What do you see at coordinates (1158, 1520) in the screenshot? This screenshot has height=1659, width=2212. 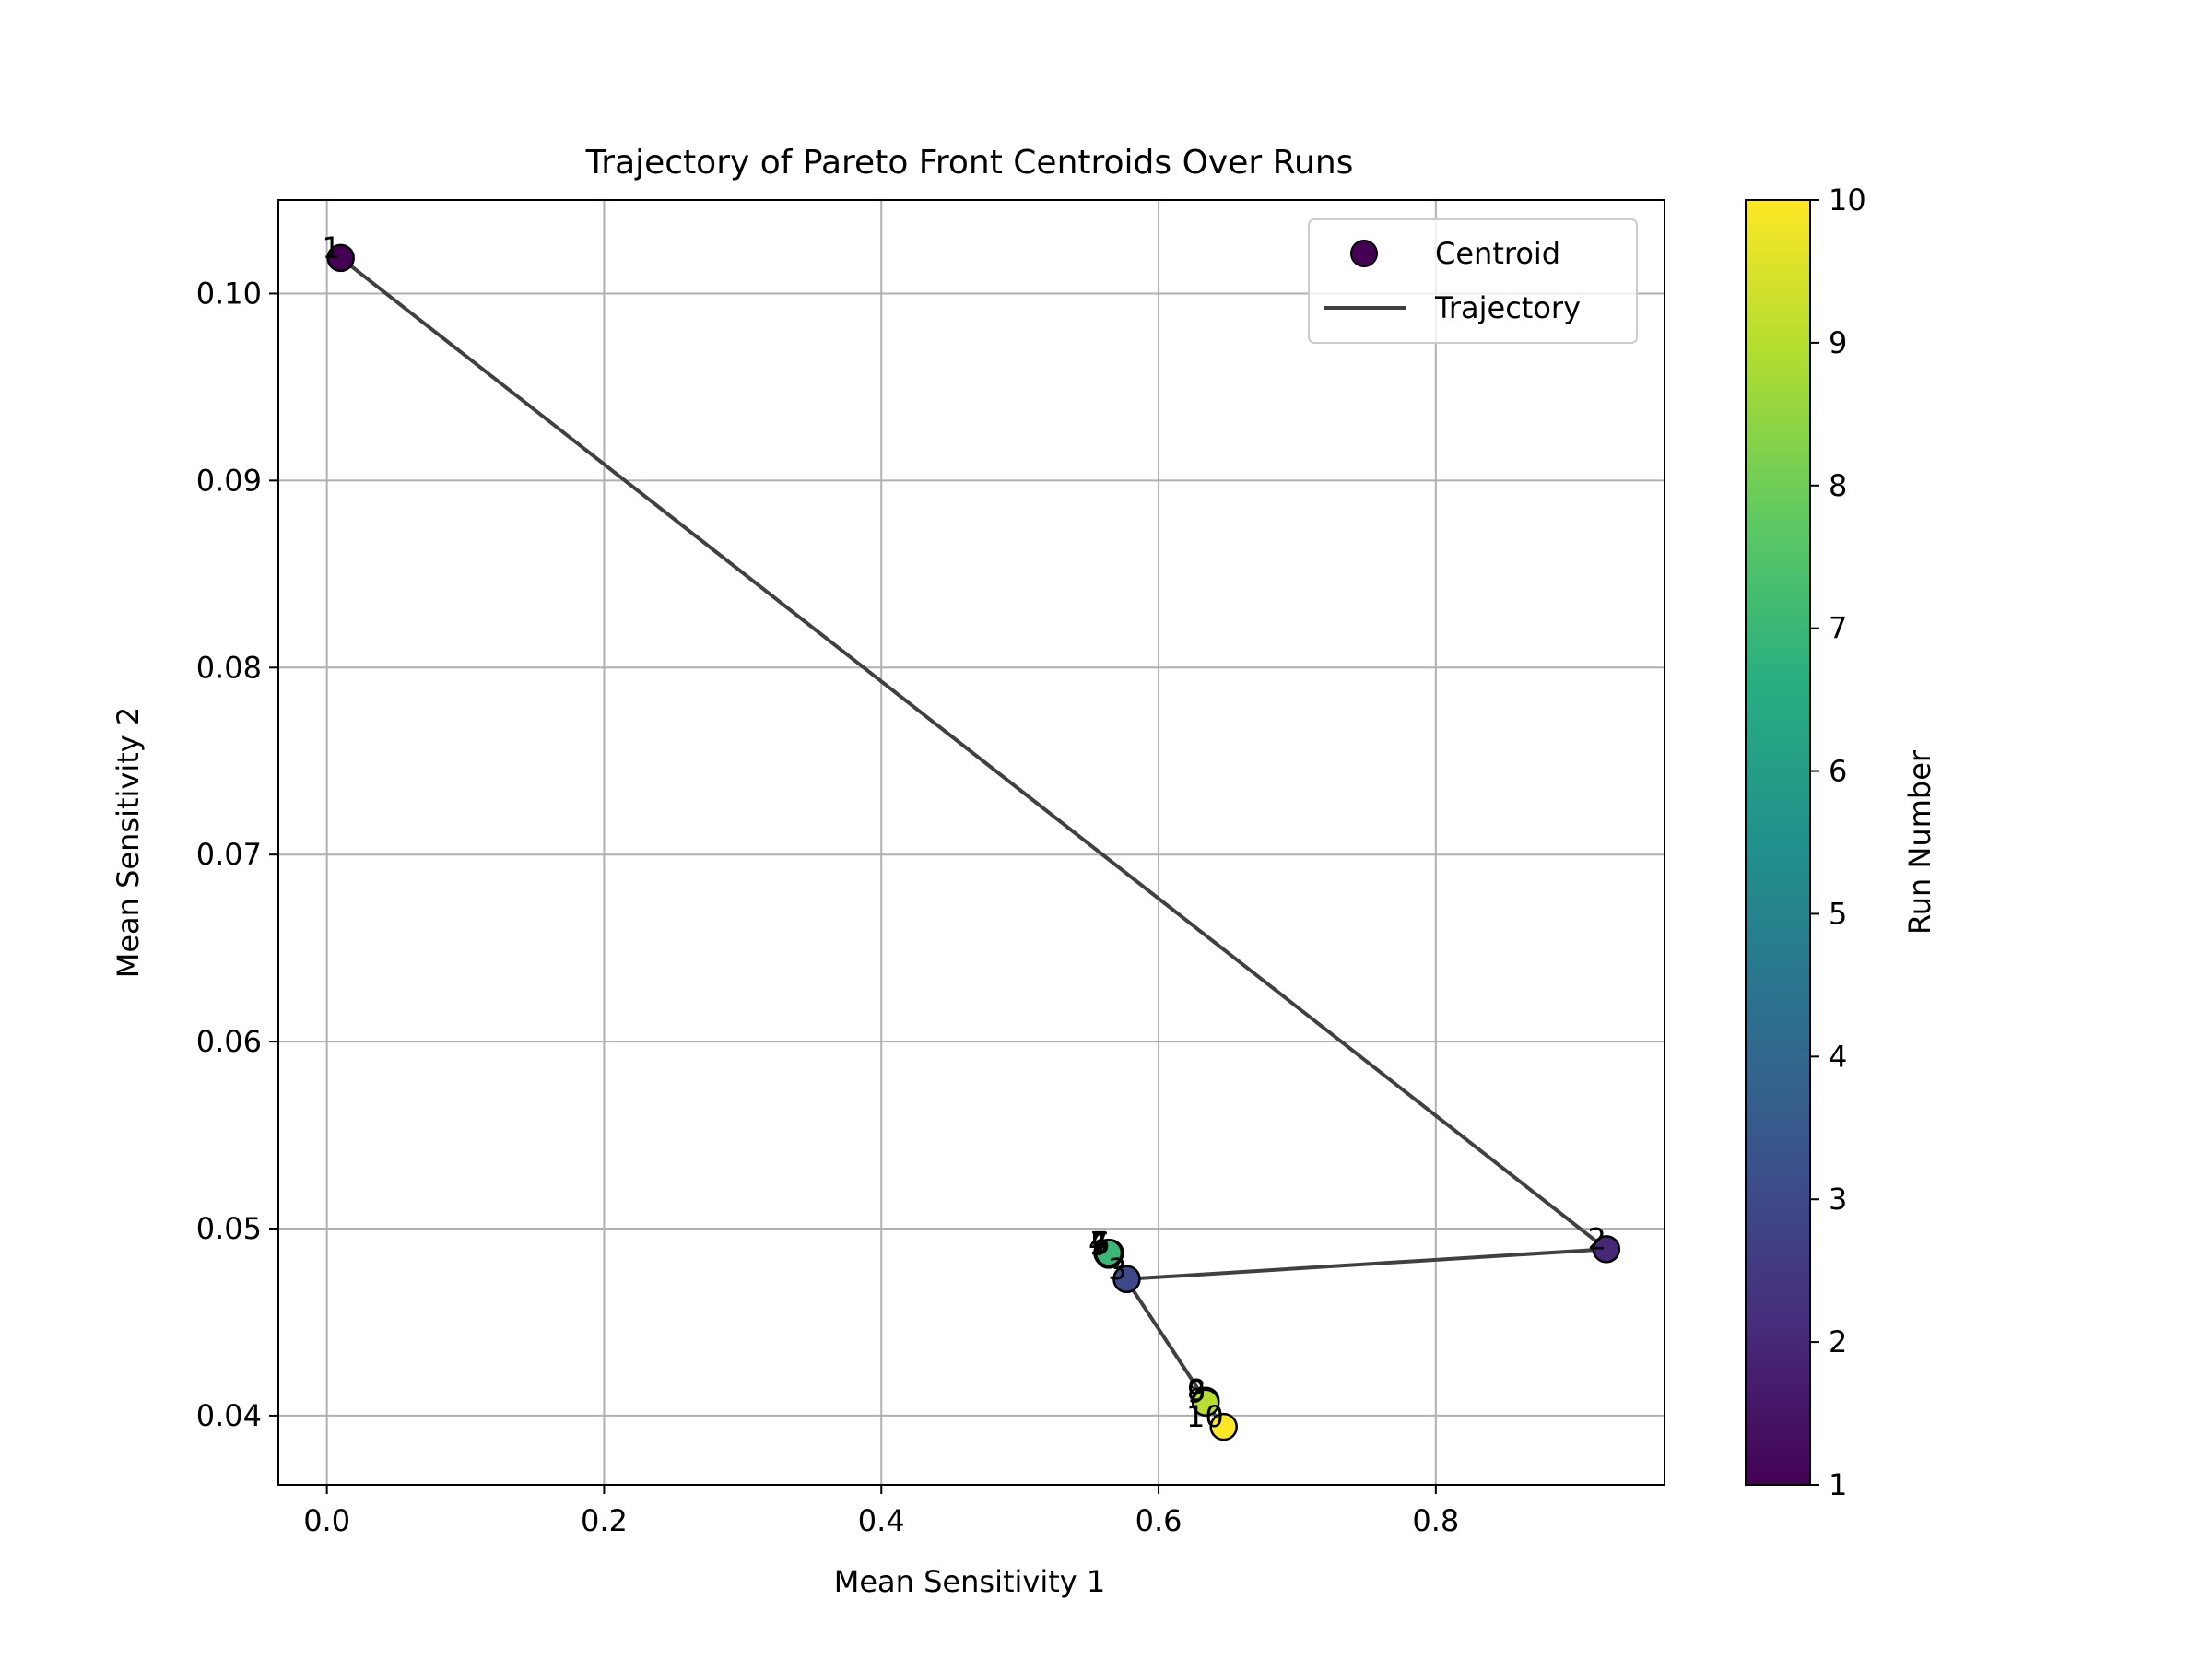 I see `x-tick-label: 0.6` at bounding box center [1158, 1520].